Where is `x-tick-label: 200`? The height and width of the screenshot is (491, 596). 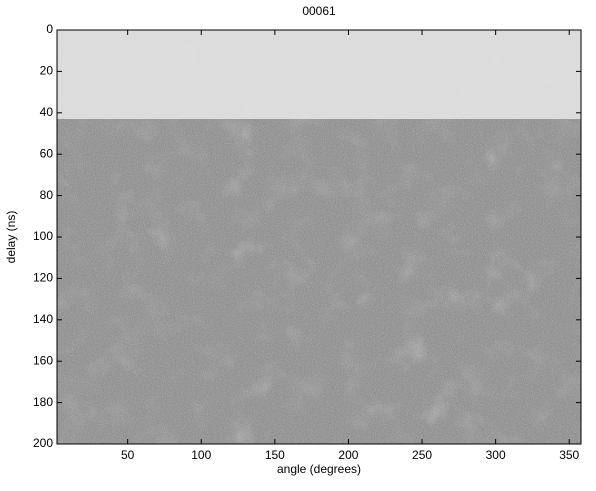 x-tick-label: 200 is located at coordinates (348, 455).